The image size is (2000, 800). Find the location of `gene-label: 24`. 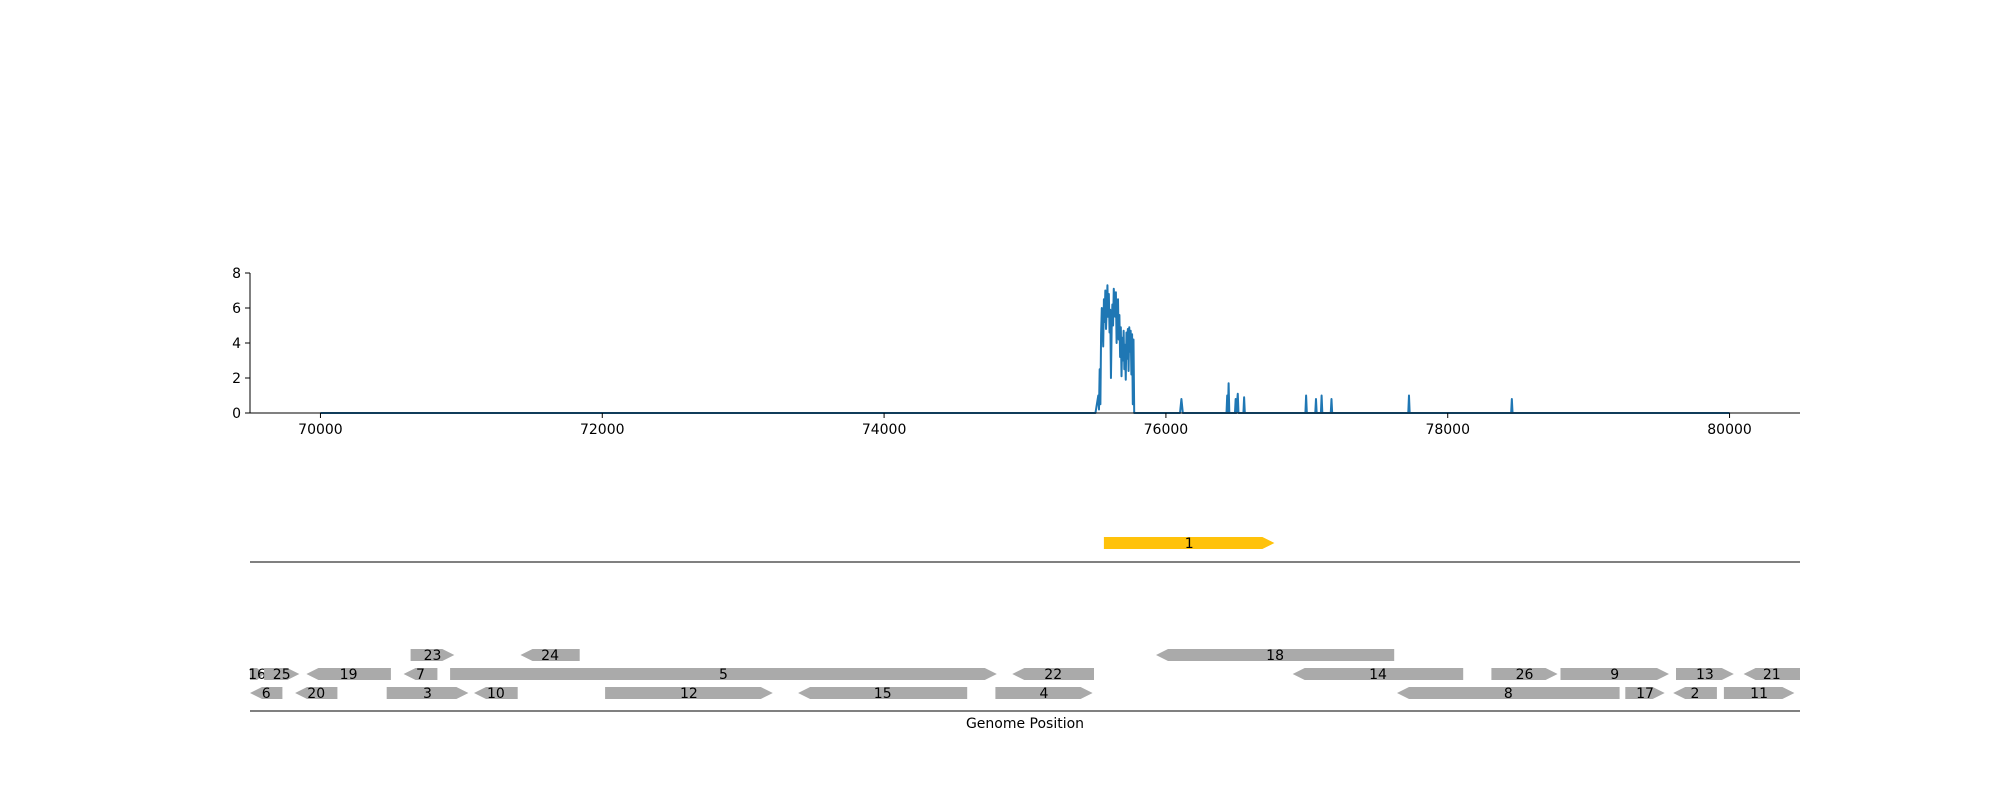

gene-label: 24 is located at coordinates (550, 656).